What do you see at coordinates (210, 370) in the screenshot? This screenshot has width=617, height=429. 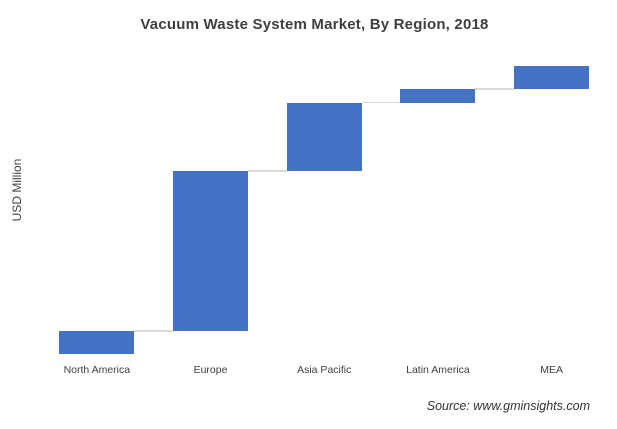 I see `category-label-europe: Europe` at bounding box center [210, 370].